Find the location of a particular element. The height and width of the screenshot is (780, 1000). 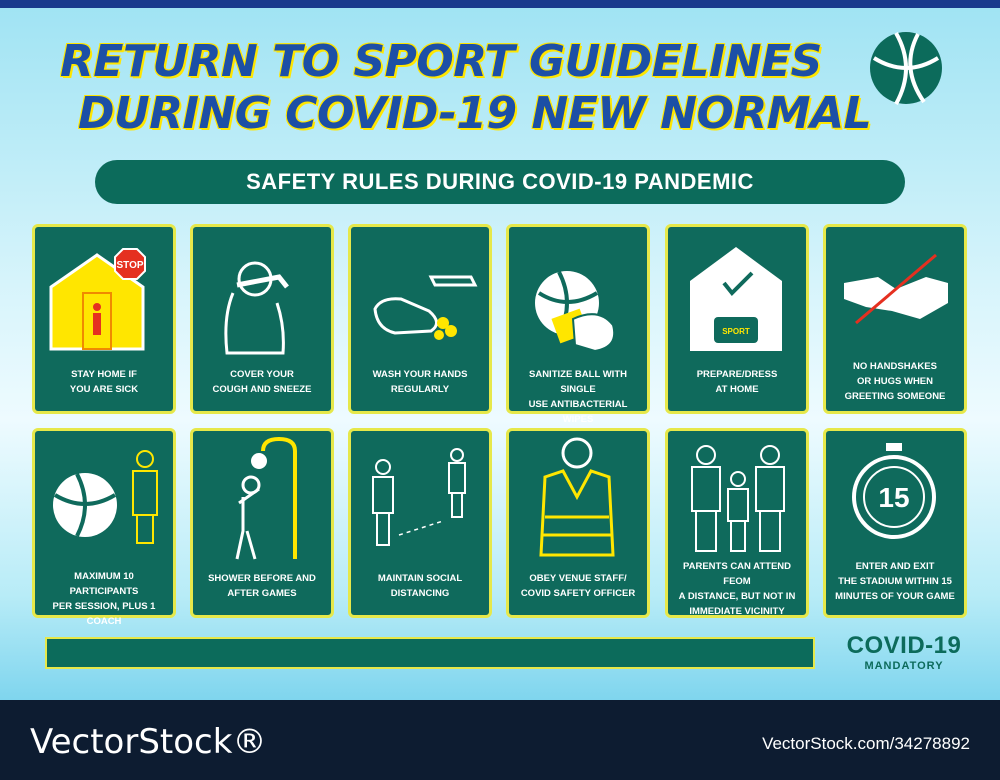

family-icon is located at coordinates (738, 498).